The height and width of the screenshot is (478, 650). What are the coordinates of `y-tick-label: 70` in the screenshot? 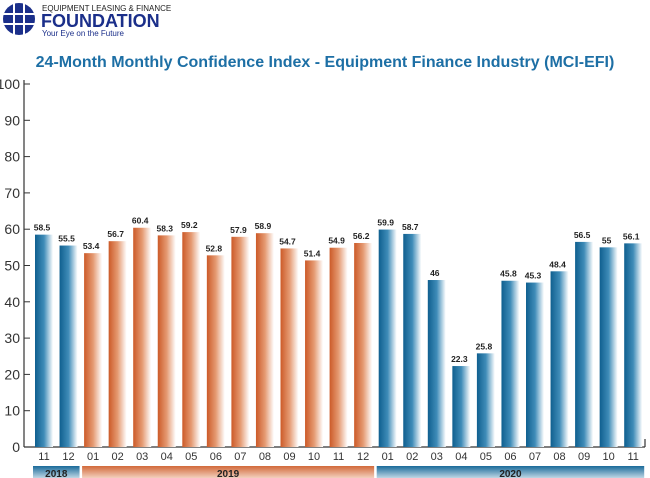 It's located at (12, 193).